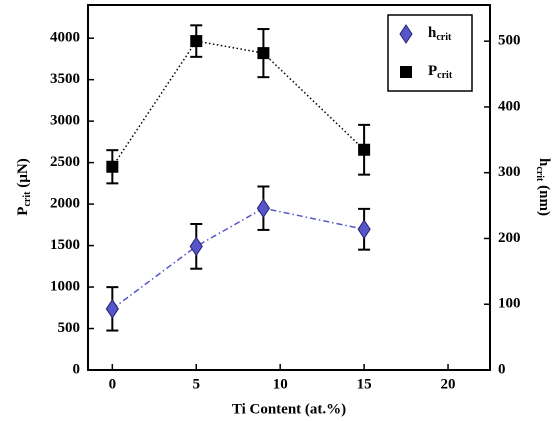 This screenshot has height=421, width=559. What do you see at coordinates (544, 162) in the screenshot?
I see `y2-axis-title-main: h` at bounding box center [544, 162].